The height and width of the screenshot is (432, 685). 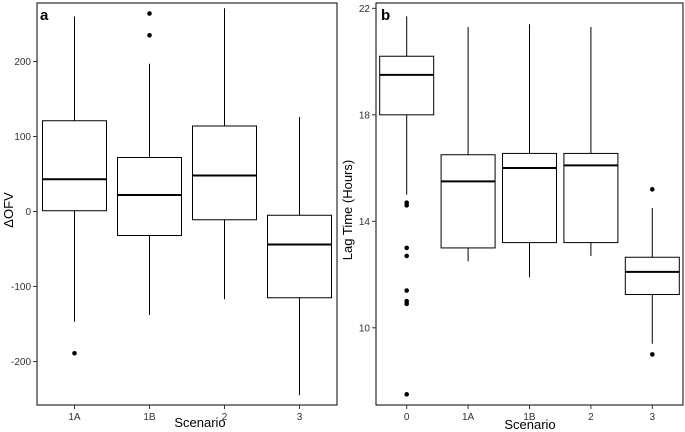 What do you see at coordinates (529, 424) in the screenshot?
I see `panel-b-x-title: Scenario` at bounding box center [529, 424].